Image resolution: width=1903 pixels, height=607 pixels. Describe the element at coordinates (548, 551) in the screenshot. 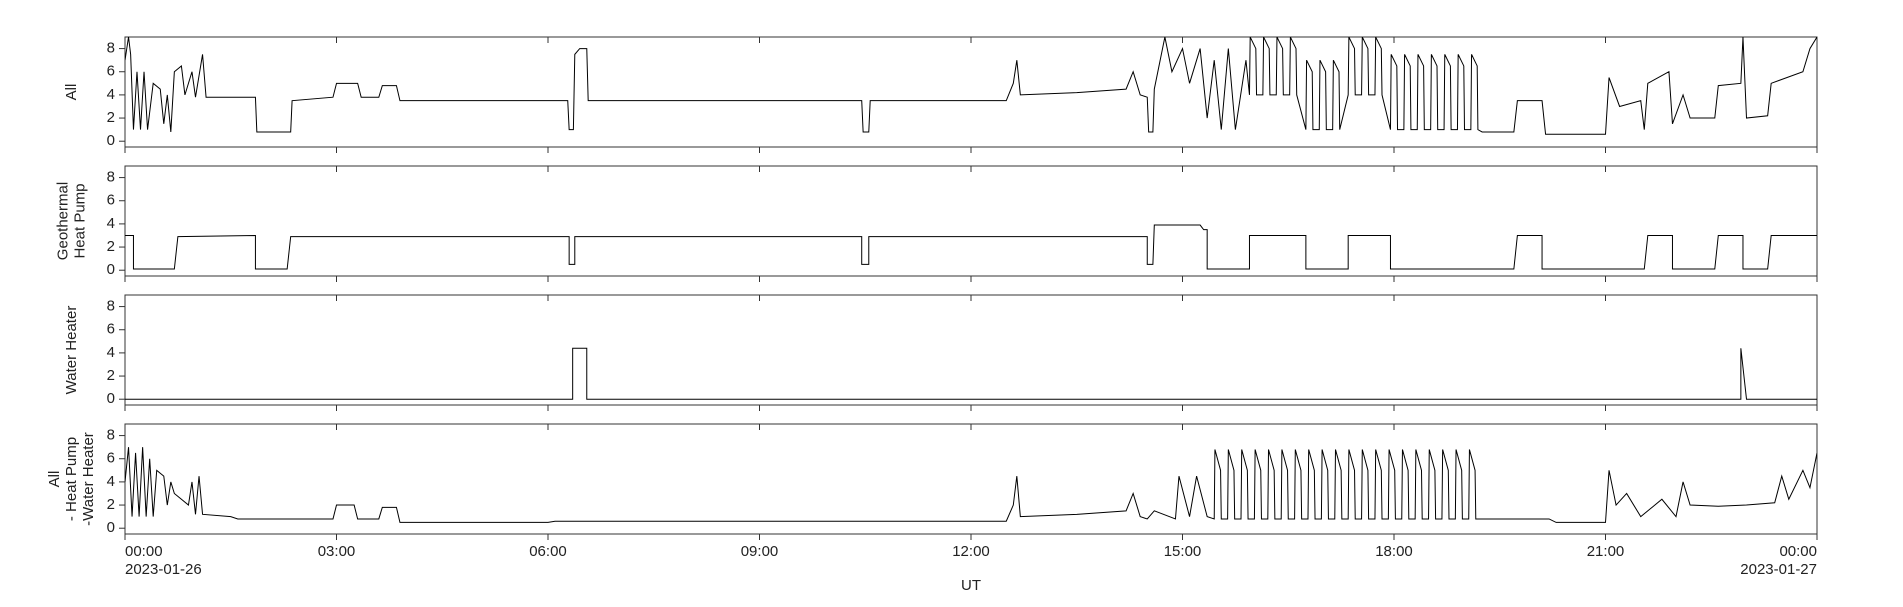

I see `x-tick-label: 06:00` at that location.